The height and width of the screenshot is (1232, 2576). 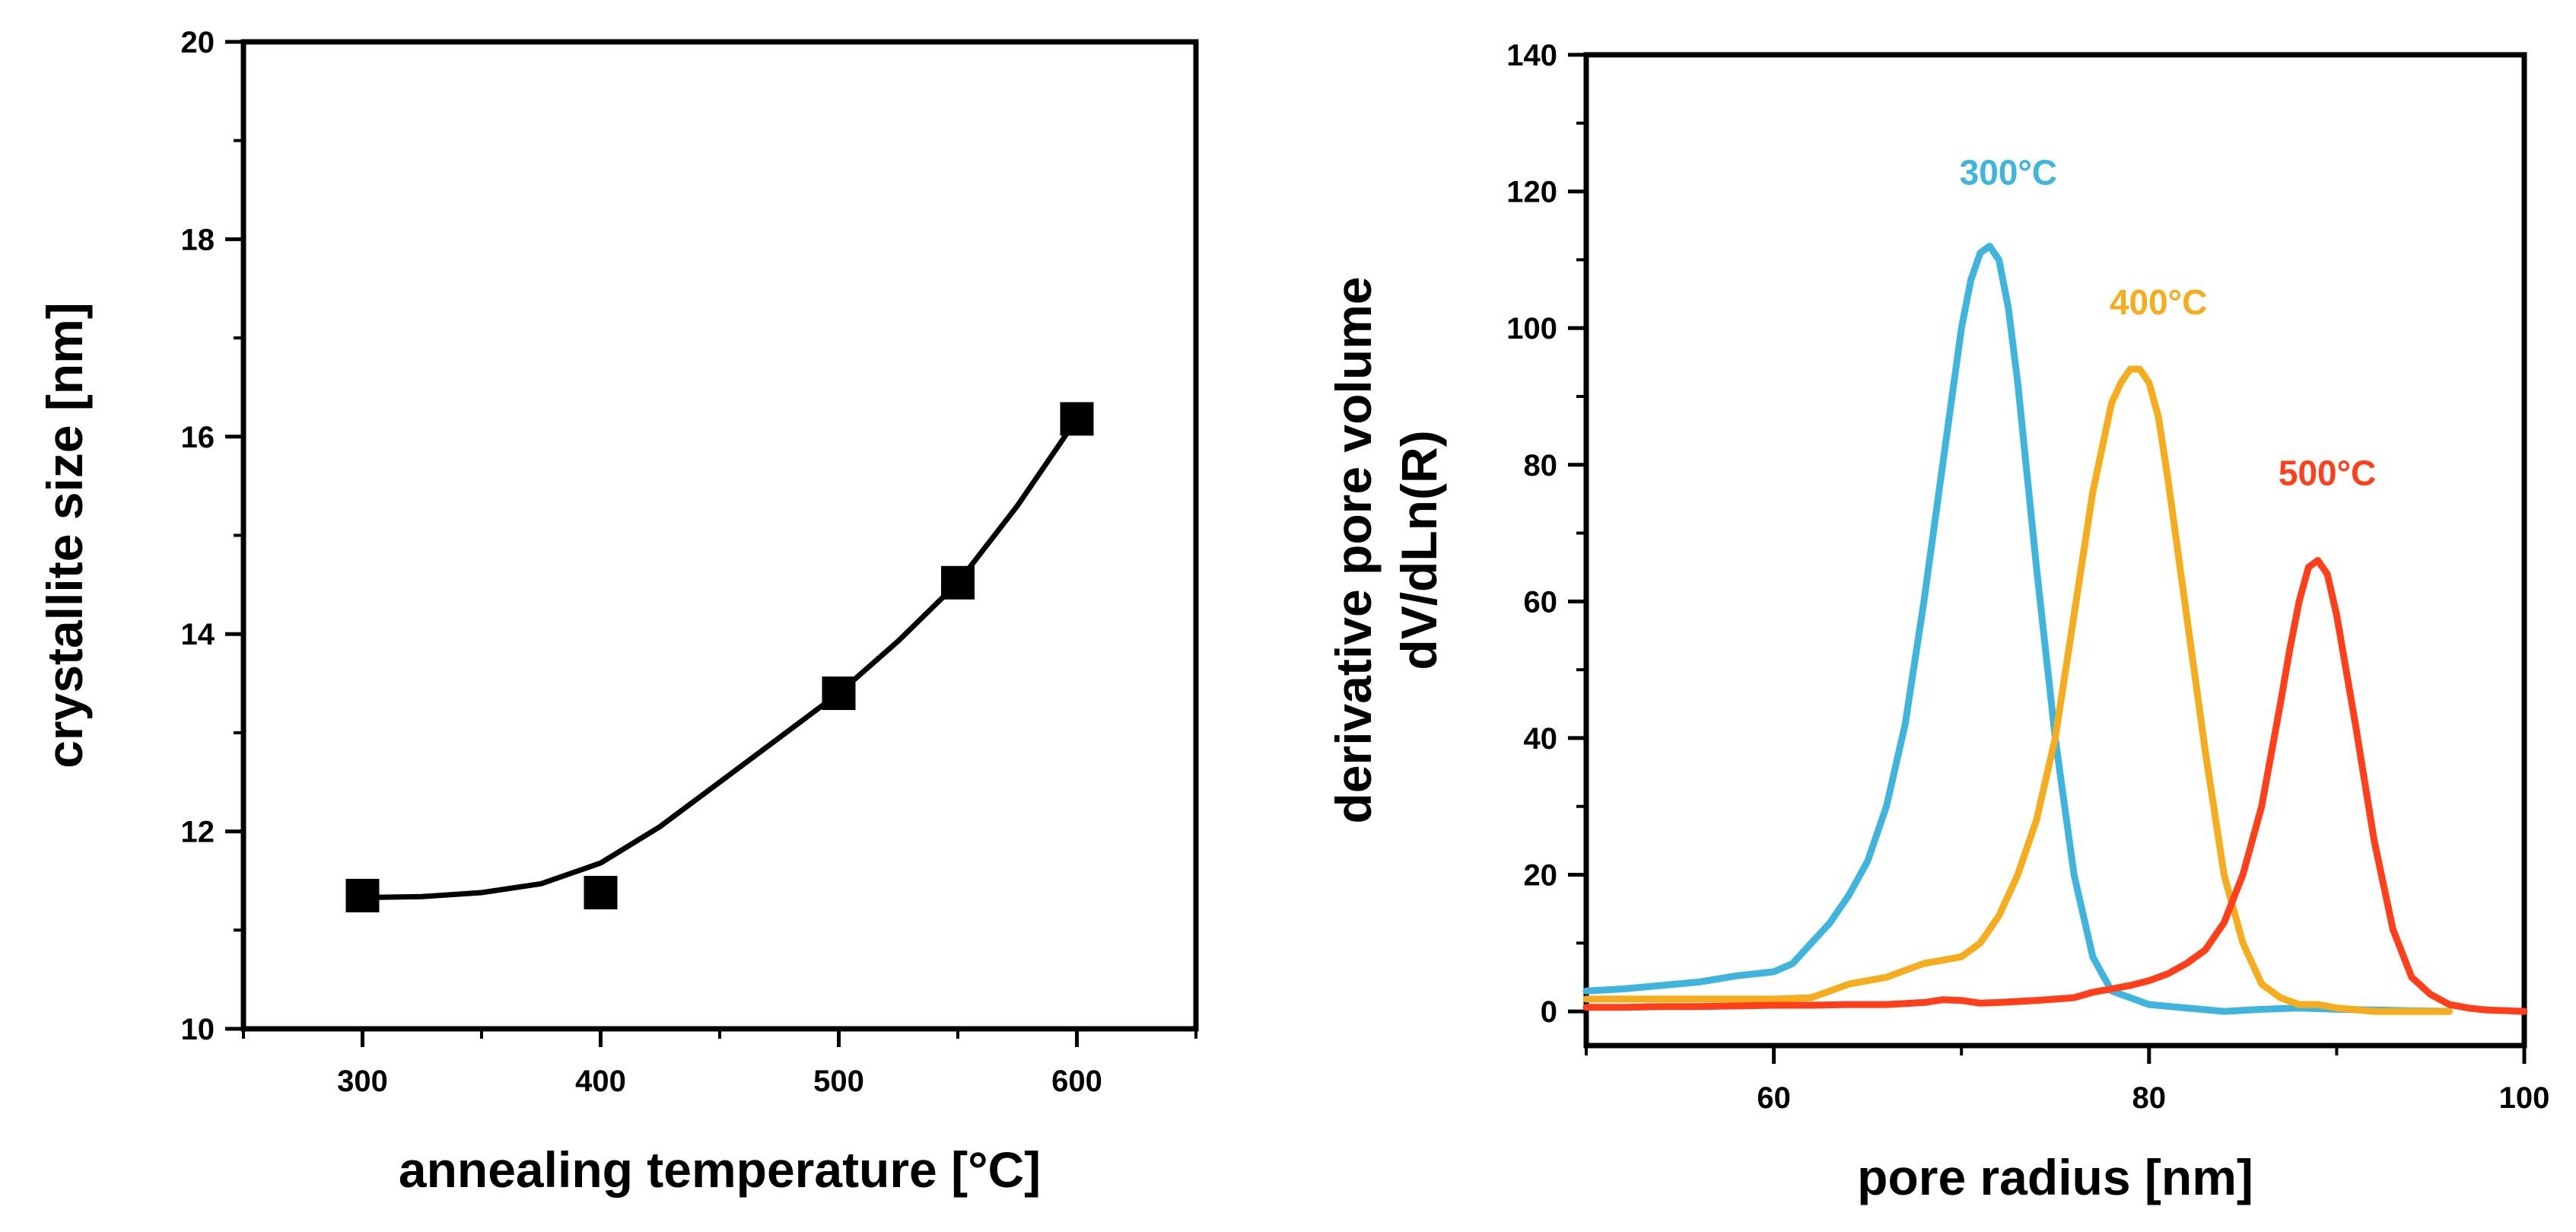 I want to click on x-tick-label: 100, so click(x=2524, y=1098).